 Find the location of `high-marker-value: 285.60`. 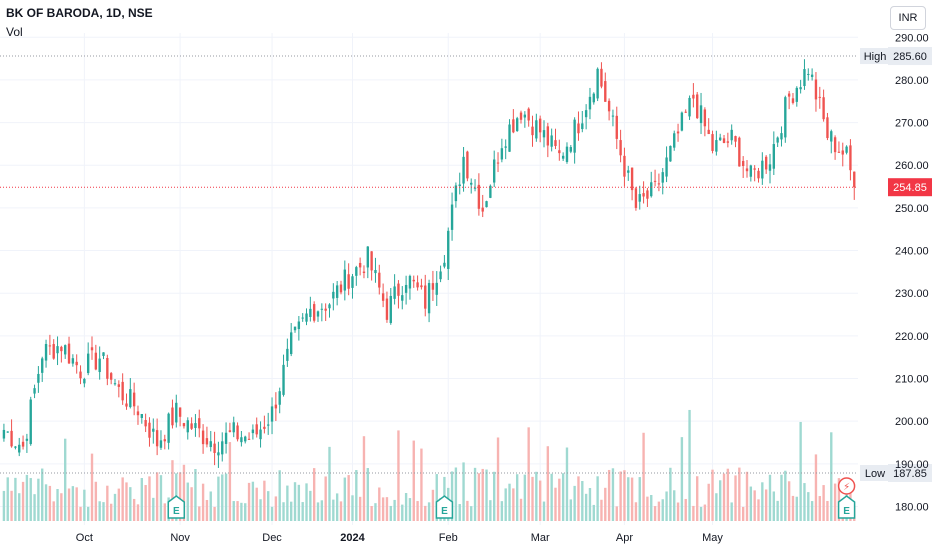

high-marker-value: 285.60 is located at coordinates (910, 57).